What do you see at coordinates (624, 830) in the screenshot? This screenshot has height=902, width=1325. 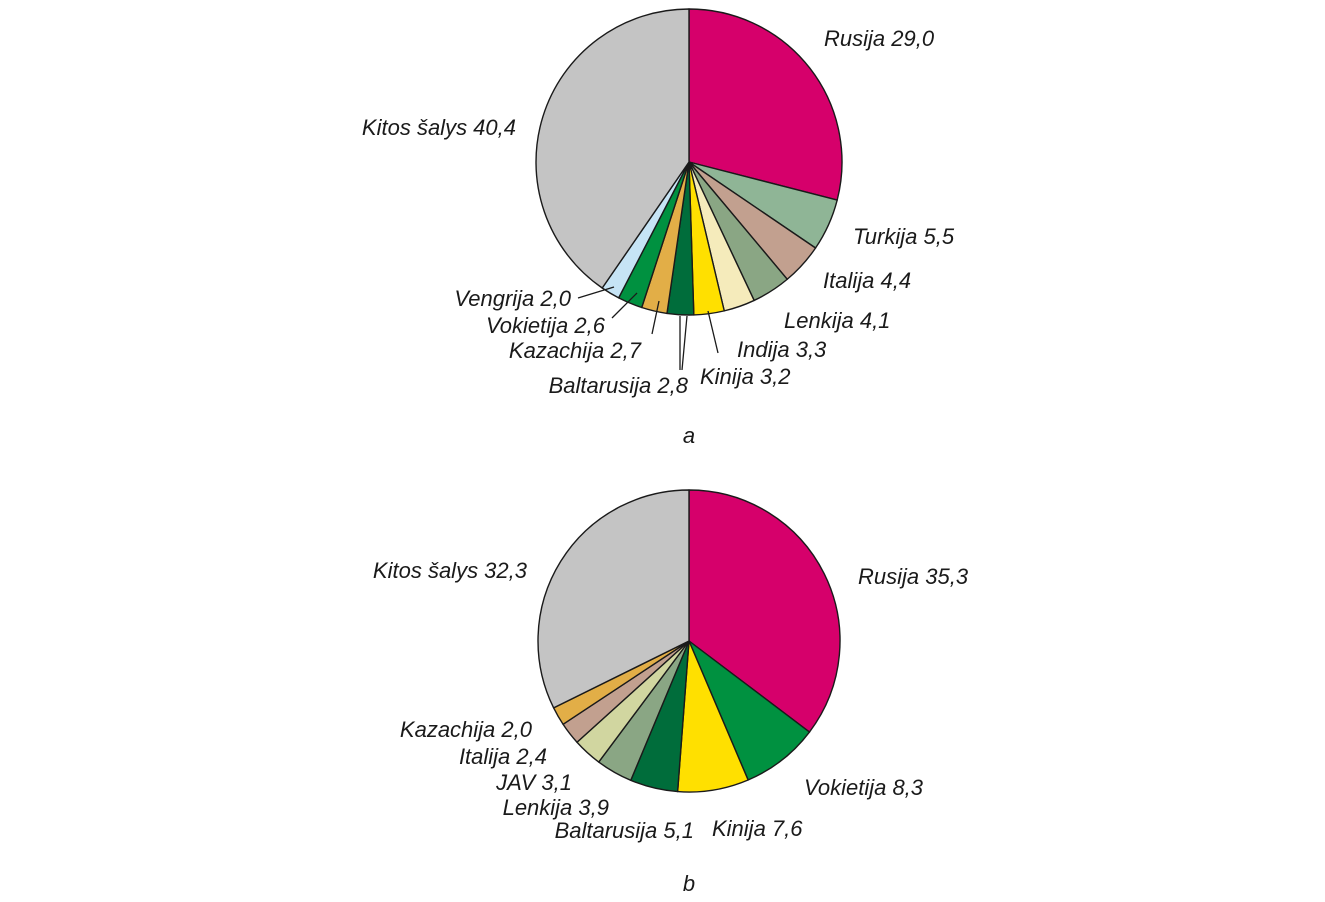 I see `slice-label-b-3: Baltarusija 5,1` at bounding box center [624, 830].